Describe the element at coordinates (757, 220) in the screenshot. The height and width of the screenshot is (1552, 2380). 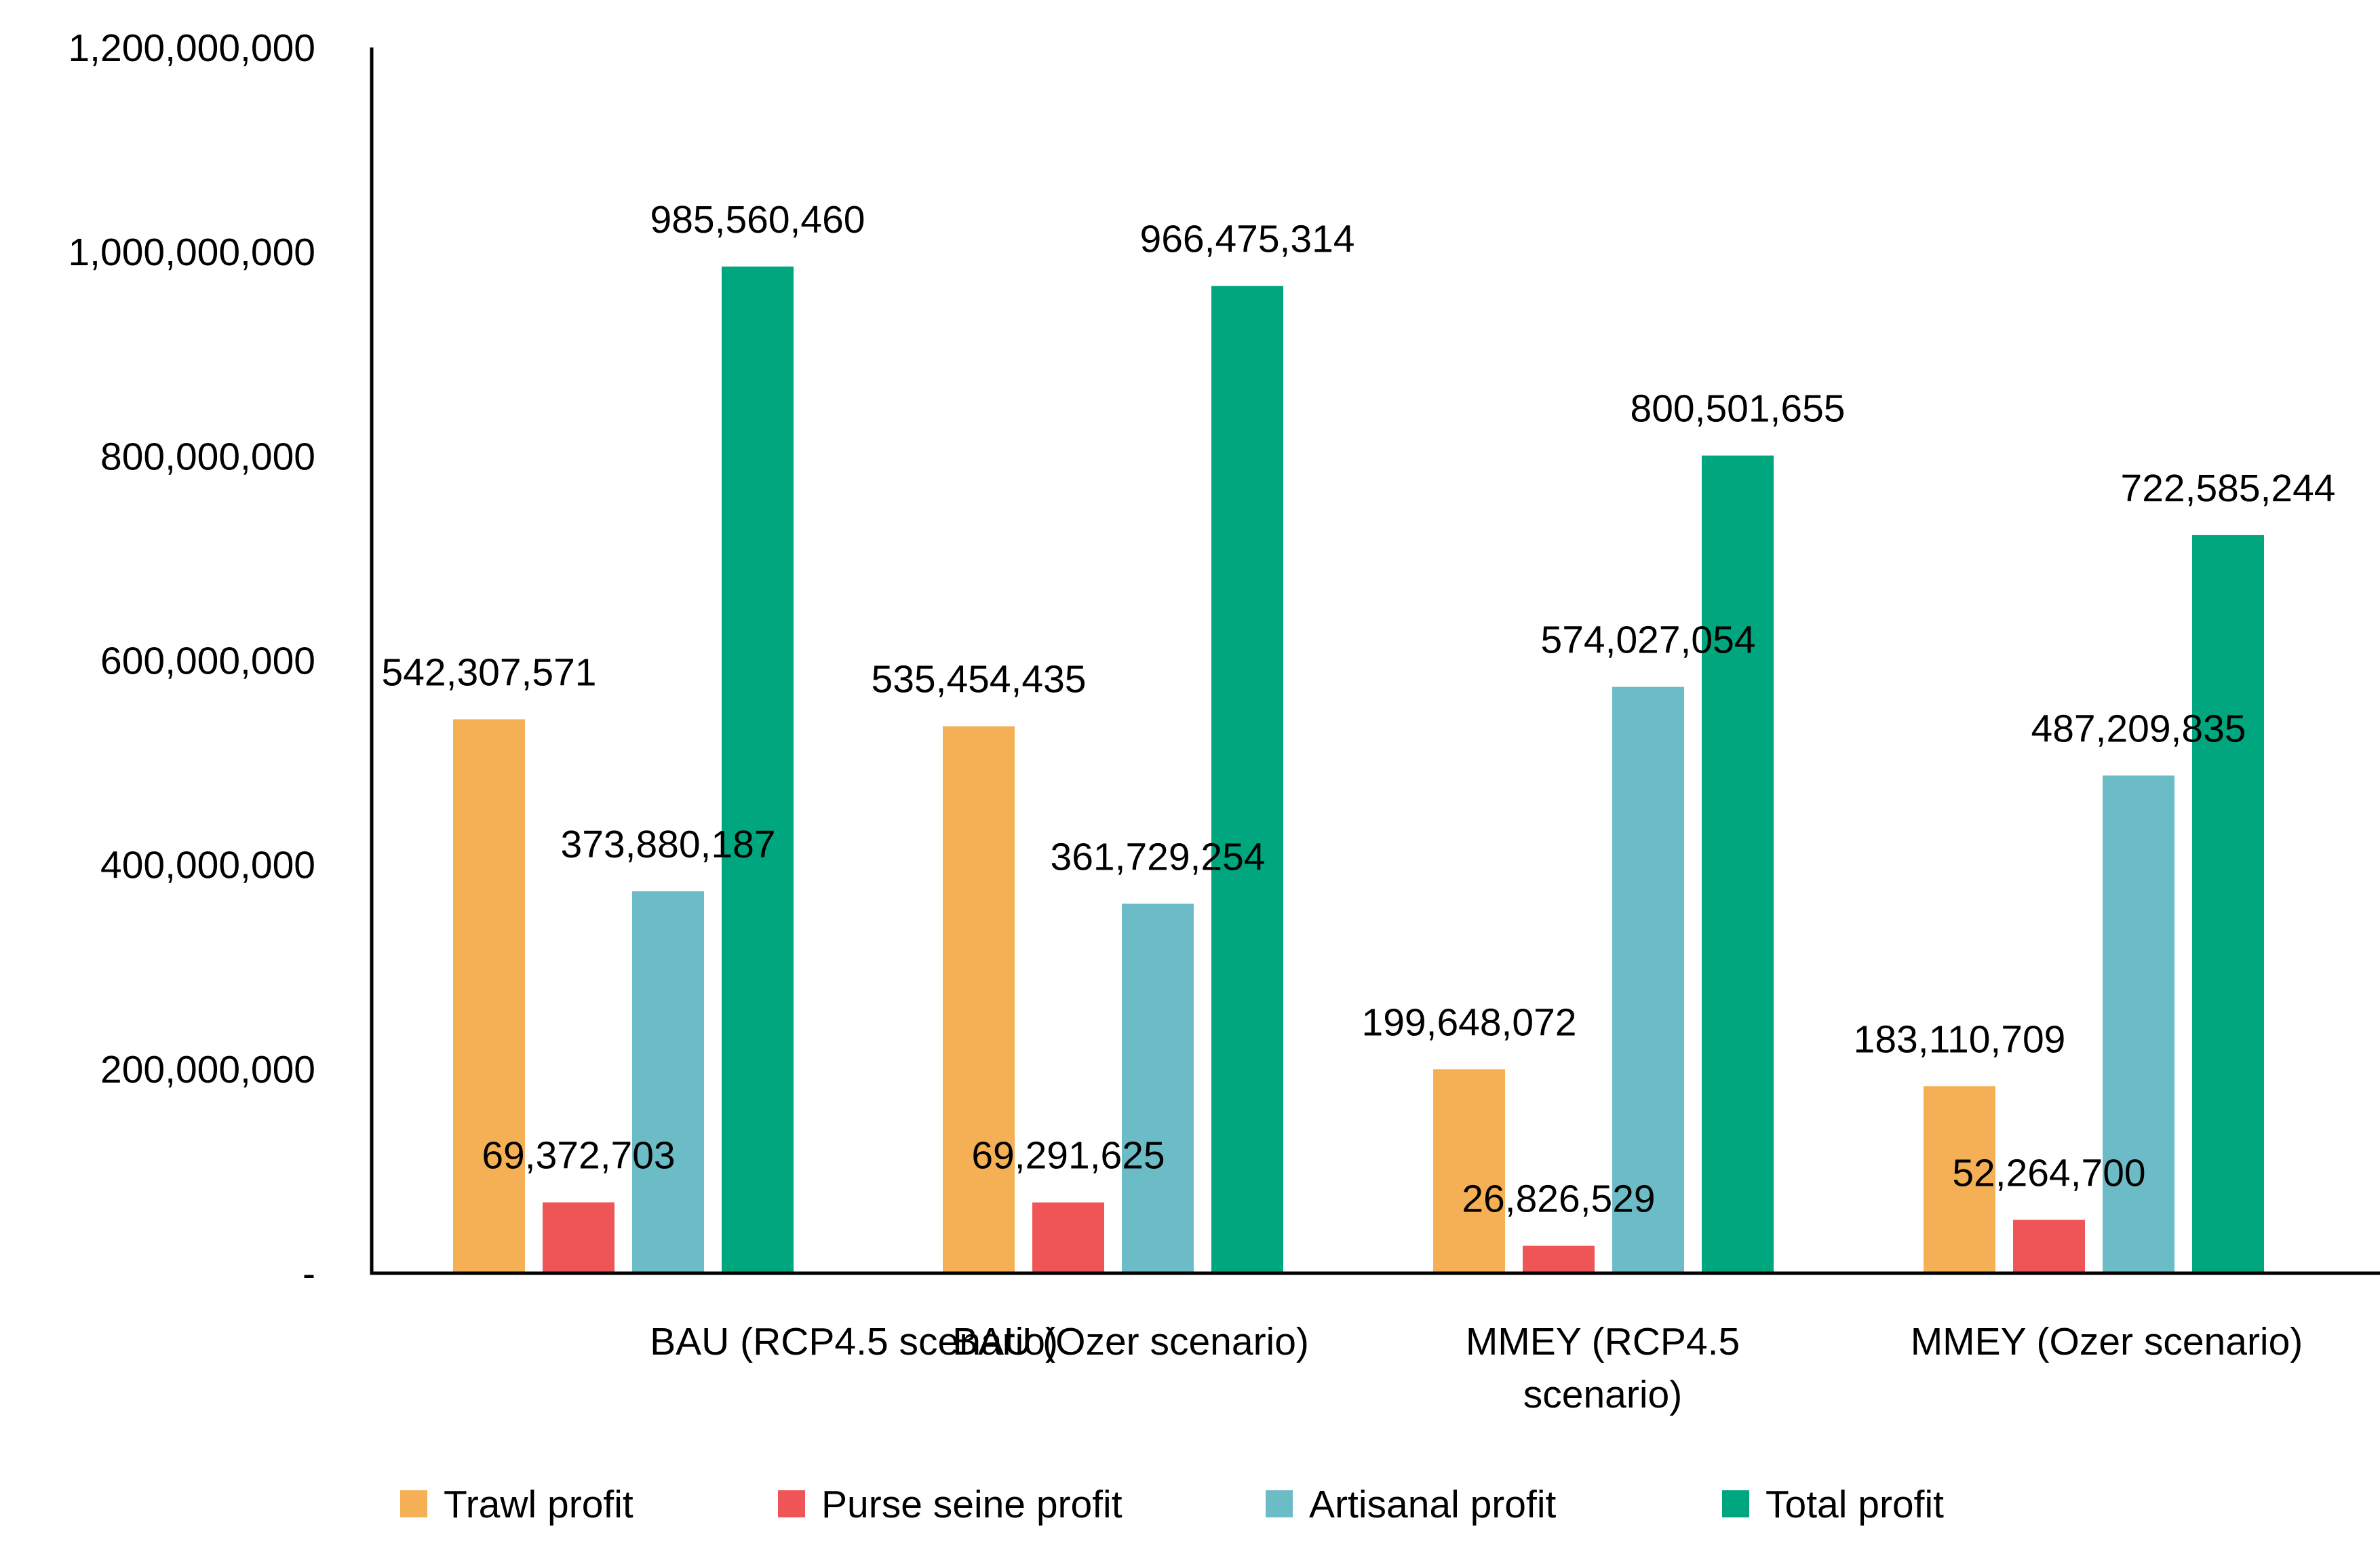
I see `data-label: 985,560,460` at that location.